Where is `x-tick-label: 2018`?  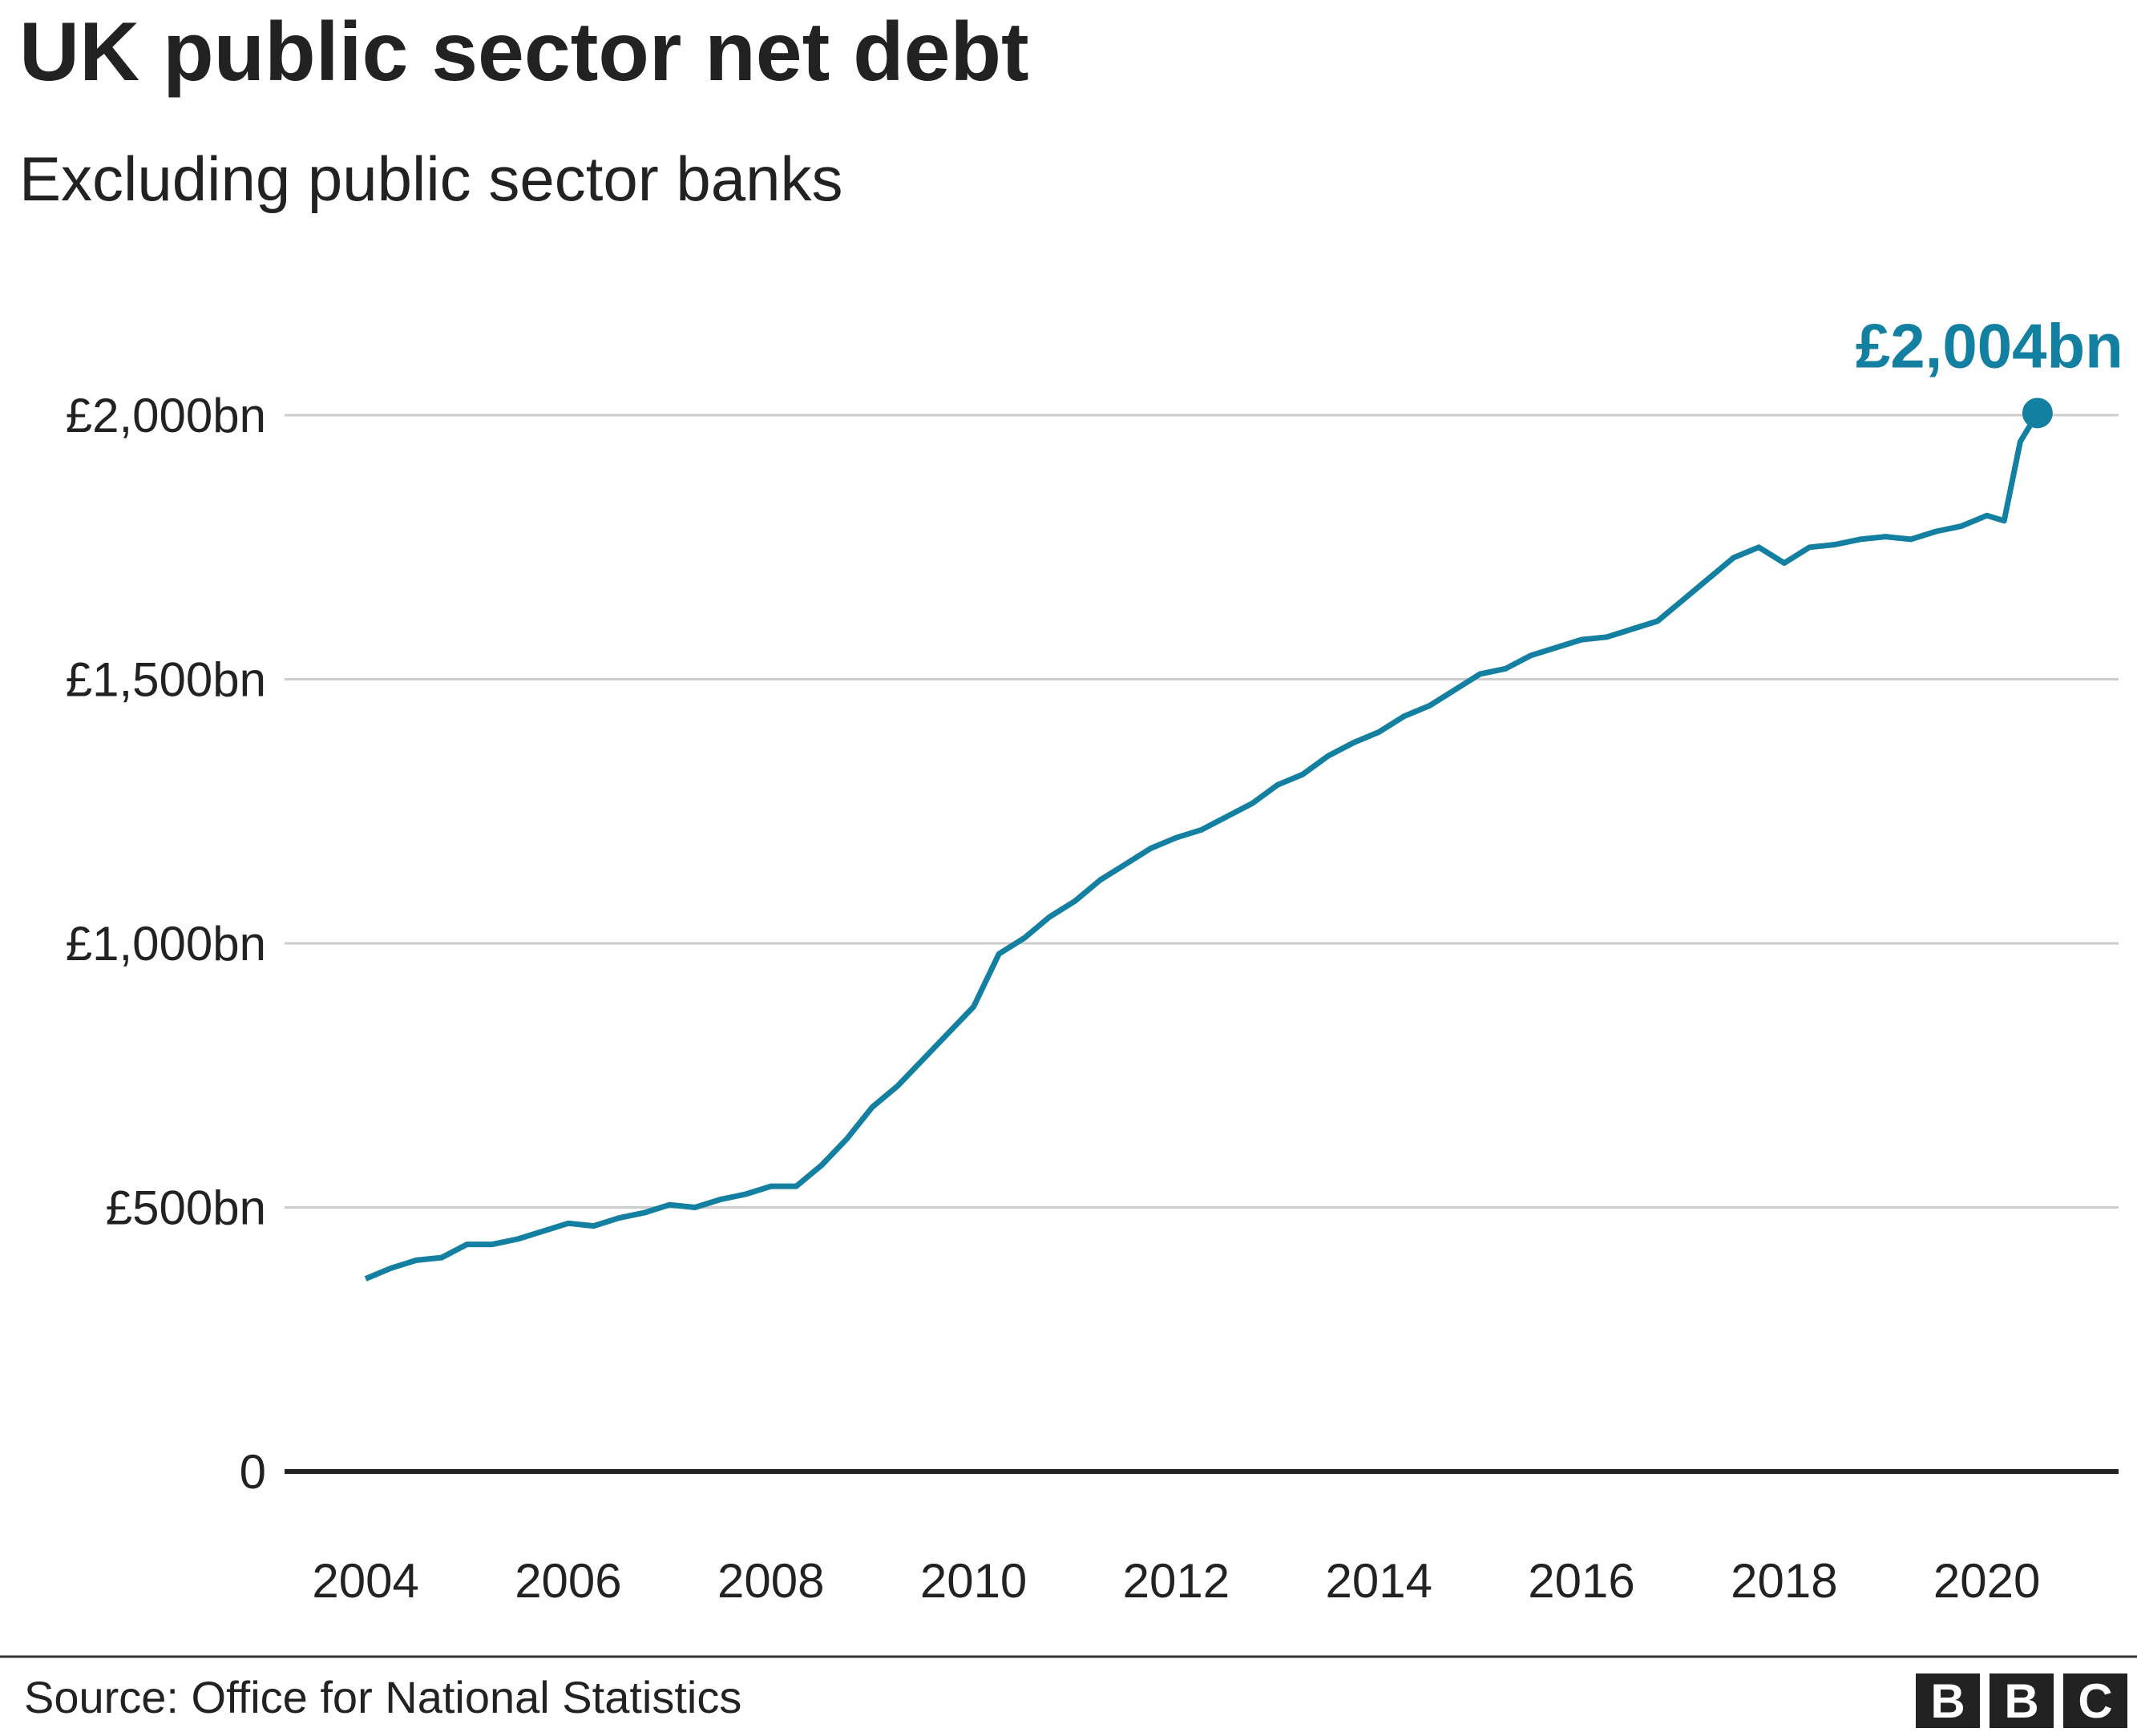
x-tick-label: 2018 is located at coordinates (1784, 1581).